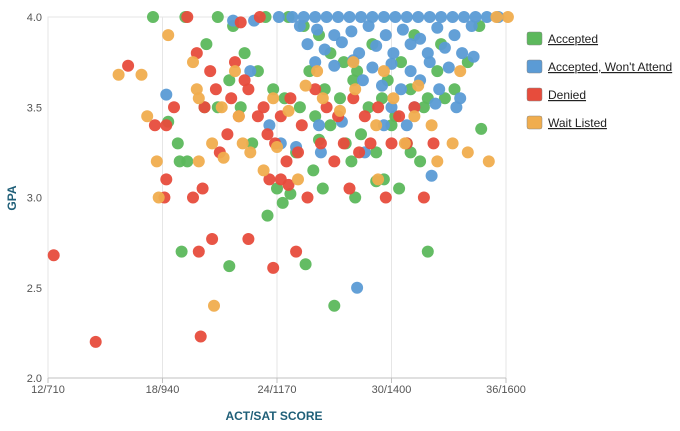 This screenshot has height=431, width=680. What do you see at coordinates (577, 123) in the screenshot?
I see `legend-item-label: Wait Listed` at bounding box center [577, 123].